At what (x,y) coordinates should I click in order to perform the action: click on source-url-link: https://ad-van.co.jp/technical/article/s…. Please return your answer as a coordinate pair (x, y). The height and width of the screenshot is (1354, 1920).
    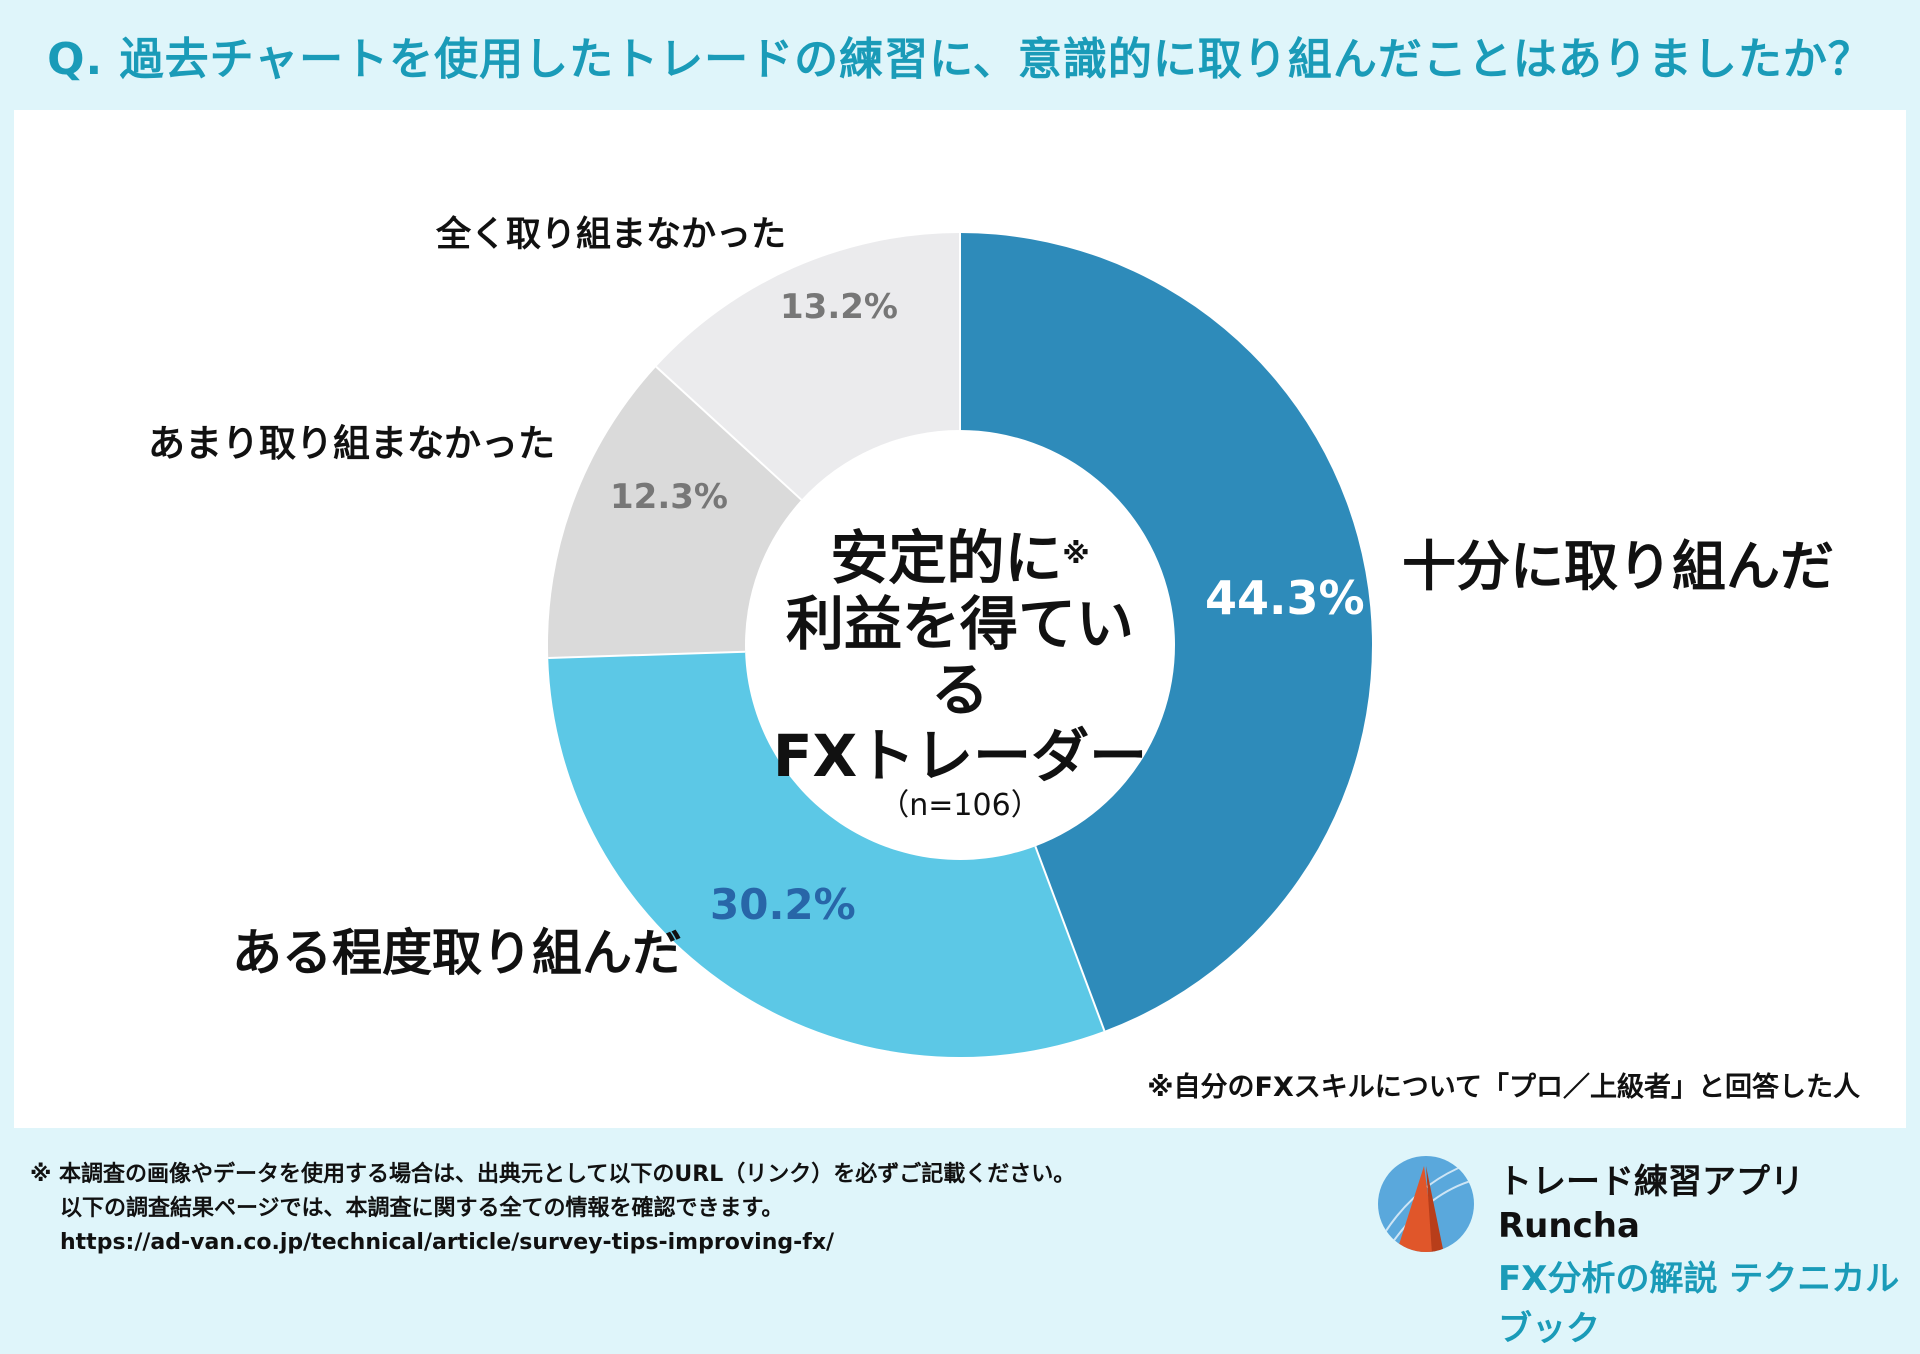
    Looking at the image, I should click on (447, 1242).